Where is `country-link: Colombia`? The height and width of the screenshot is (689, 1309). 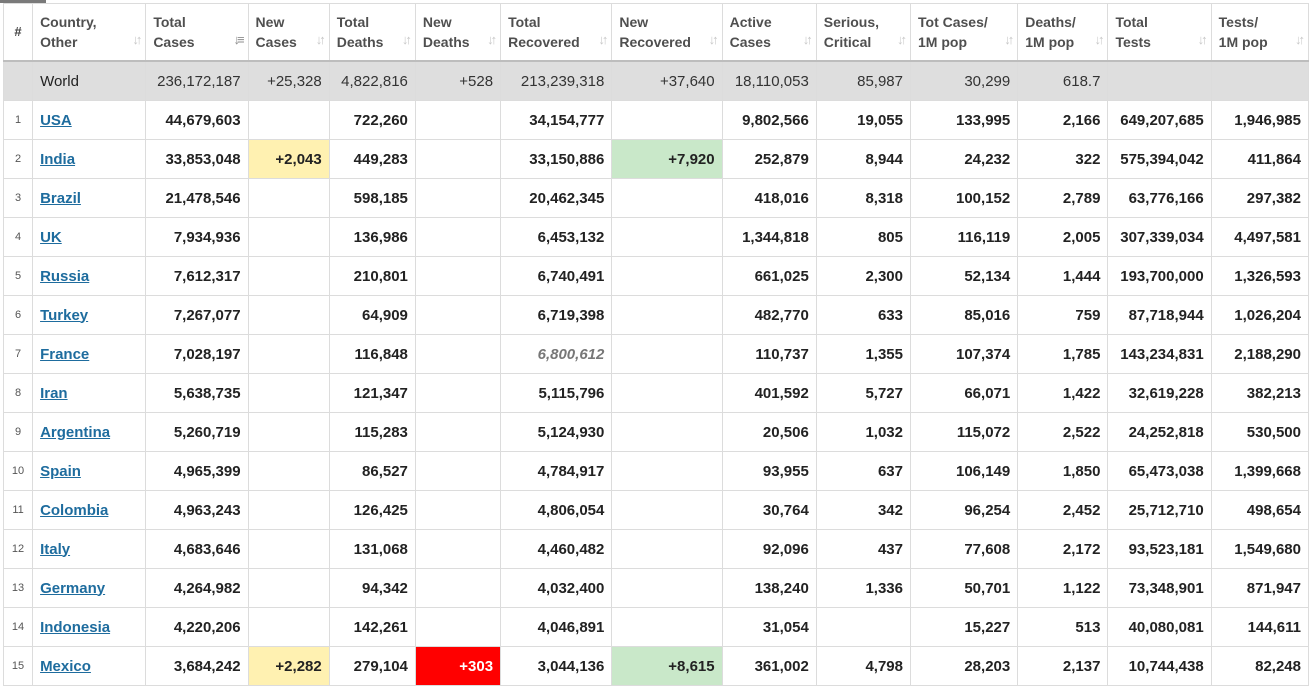 country-link: Colombia is located at coordinates (74, 510).